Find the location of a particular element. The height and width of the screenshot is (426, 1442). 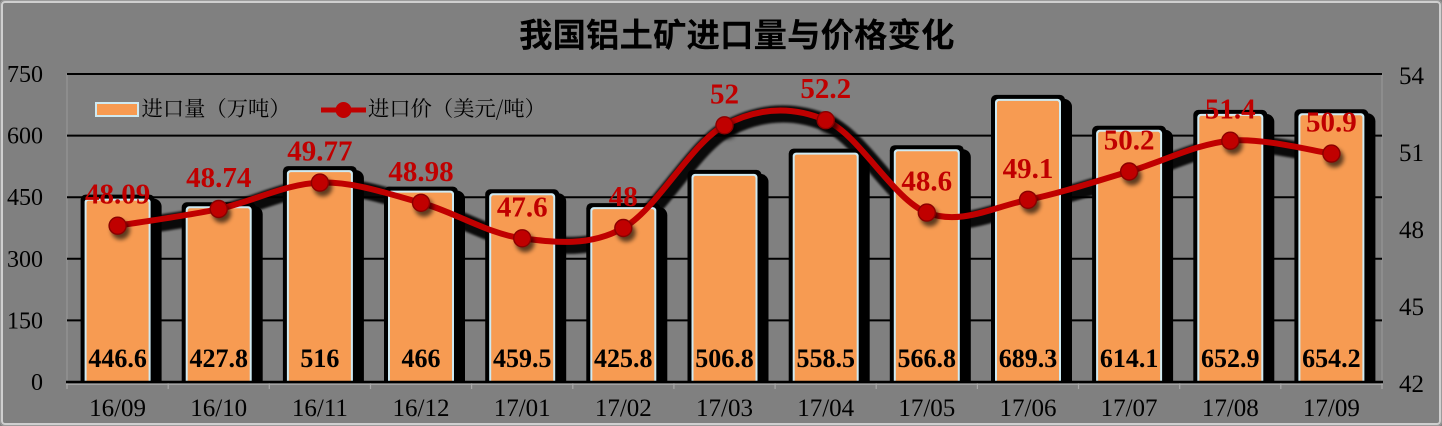

svg-text: 49.77 is located at coordinates (319, 152).